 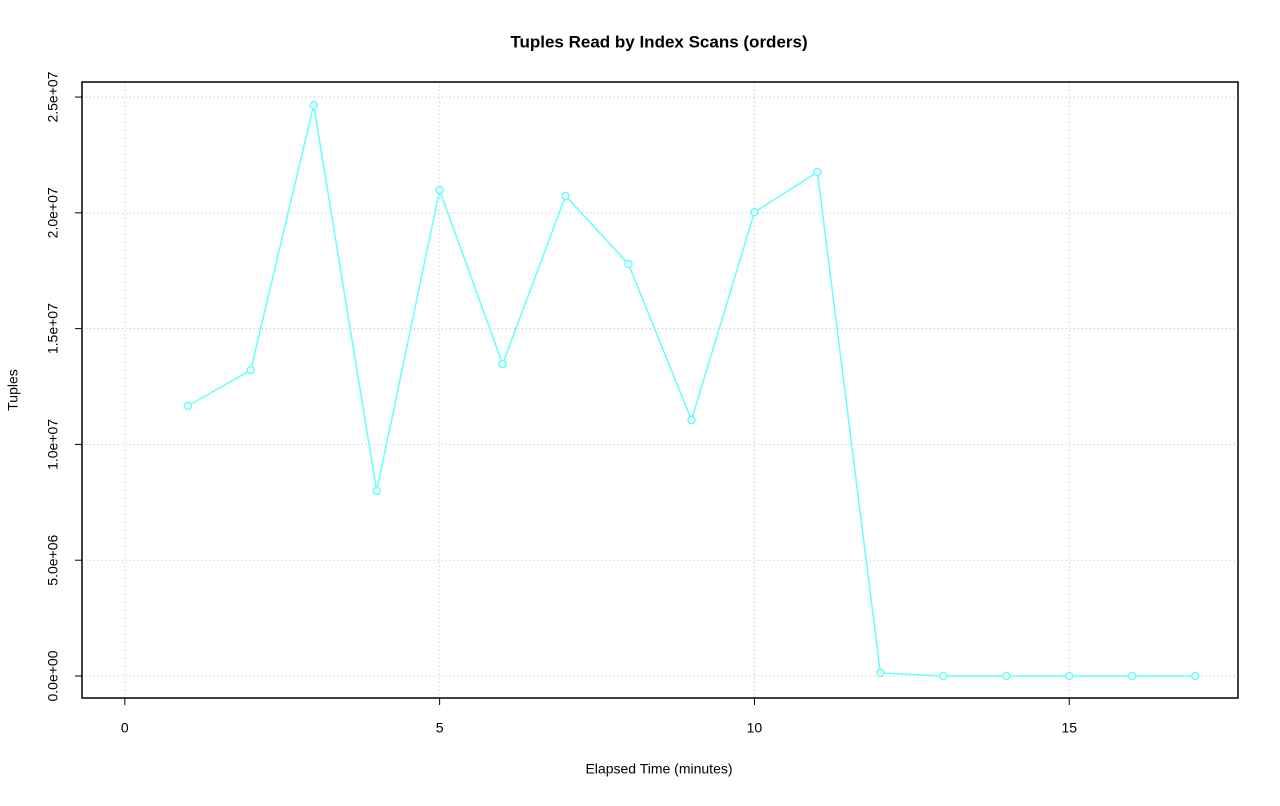 What do you see at coordinates (658, 769) in the screenshot?
I see `x-axis-label: Elapsed Time (minutes)` at bounding box center [658, 769].